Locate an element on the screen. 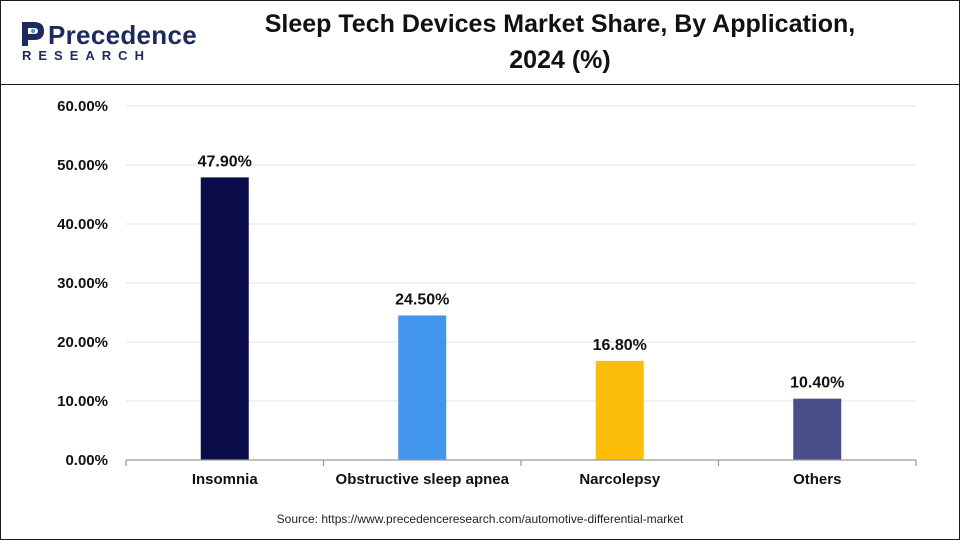  y-tick-label: 20.00% is located at coordinates (82, 342).